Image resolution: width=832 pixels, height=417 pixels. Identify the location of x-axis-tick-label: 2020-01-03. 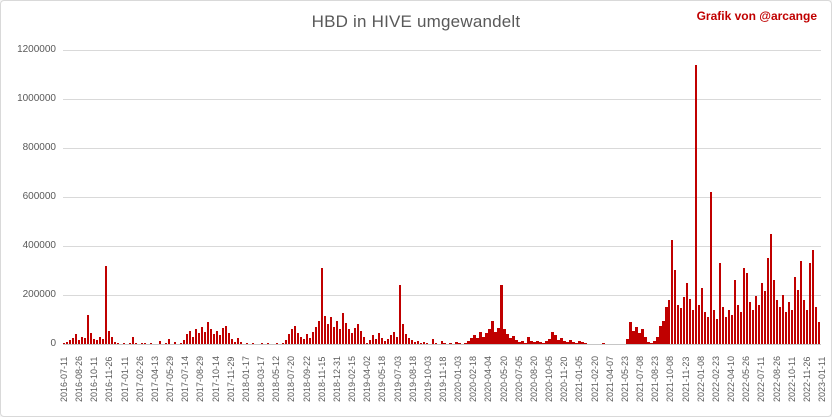
(458, 378).